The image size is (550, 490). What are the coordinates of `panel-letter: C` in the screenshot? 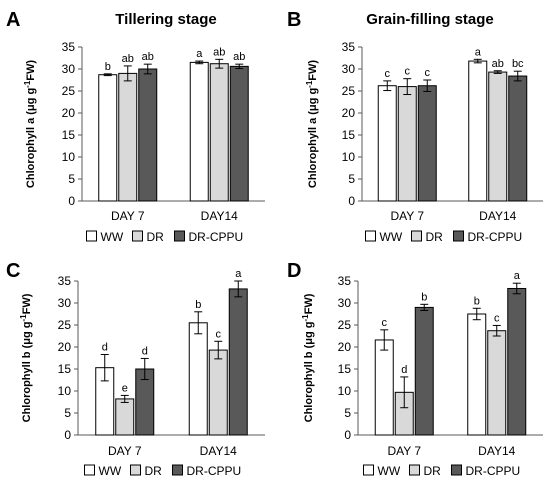 It's located at (13, 271).